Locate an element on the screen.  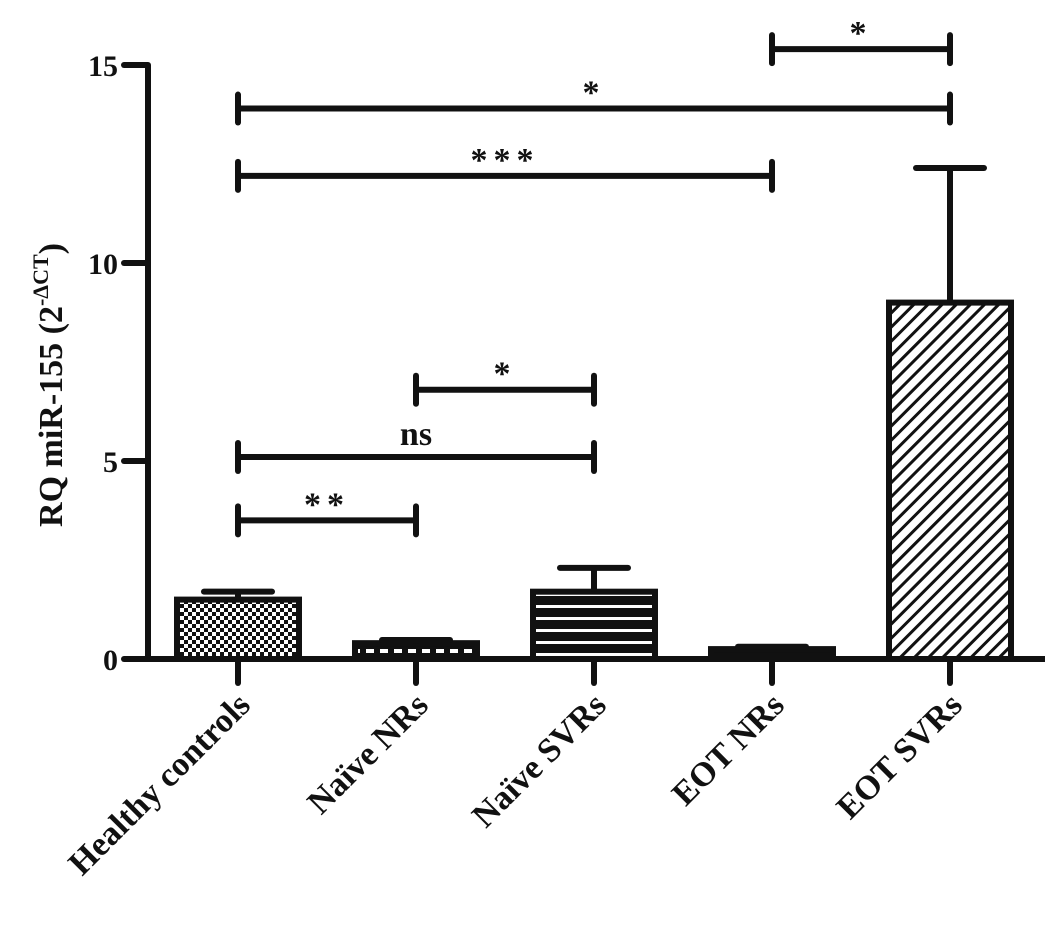
significance-label: *** is located at coordinates (505, 160).